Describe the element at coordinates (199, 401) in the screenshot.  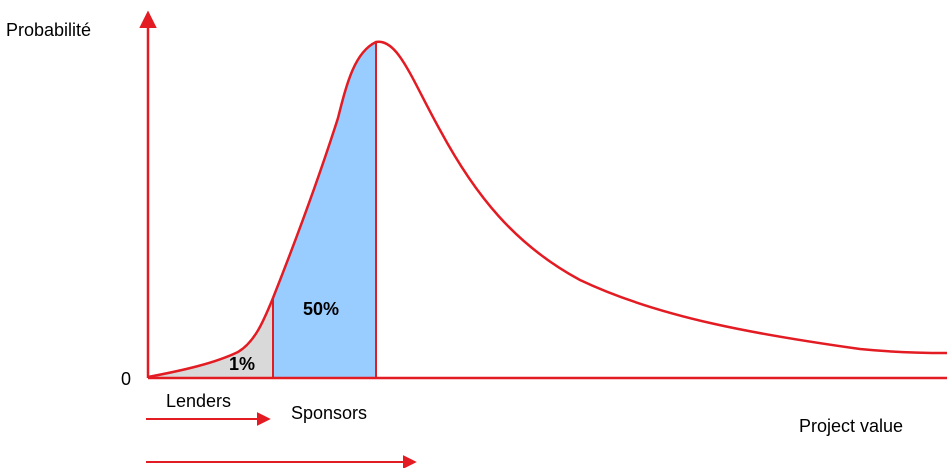
I see `lenders-label: Lenders` at that location.